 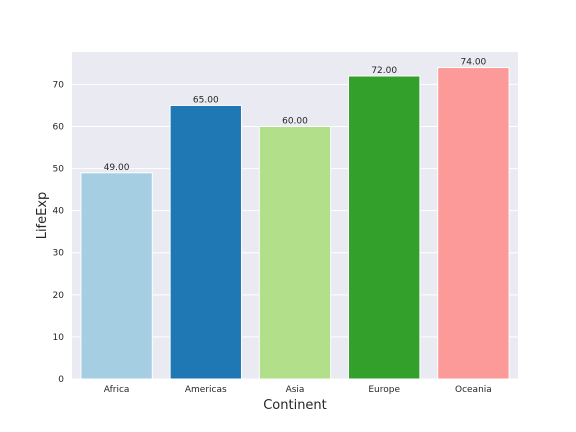 What do you see at coordinates (384, 390) in the screenshot?
I see `x-tick-label-europe: Europe` at bounding box center [384, 390].